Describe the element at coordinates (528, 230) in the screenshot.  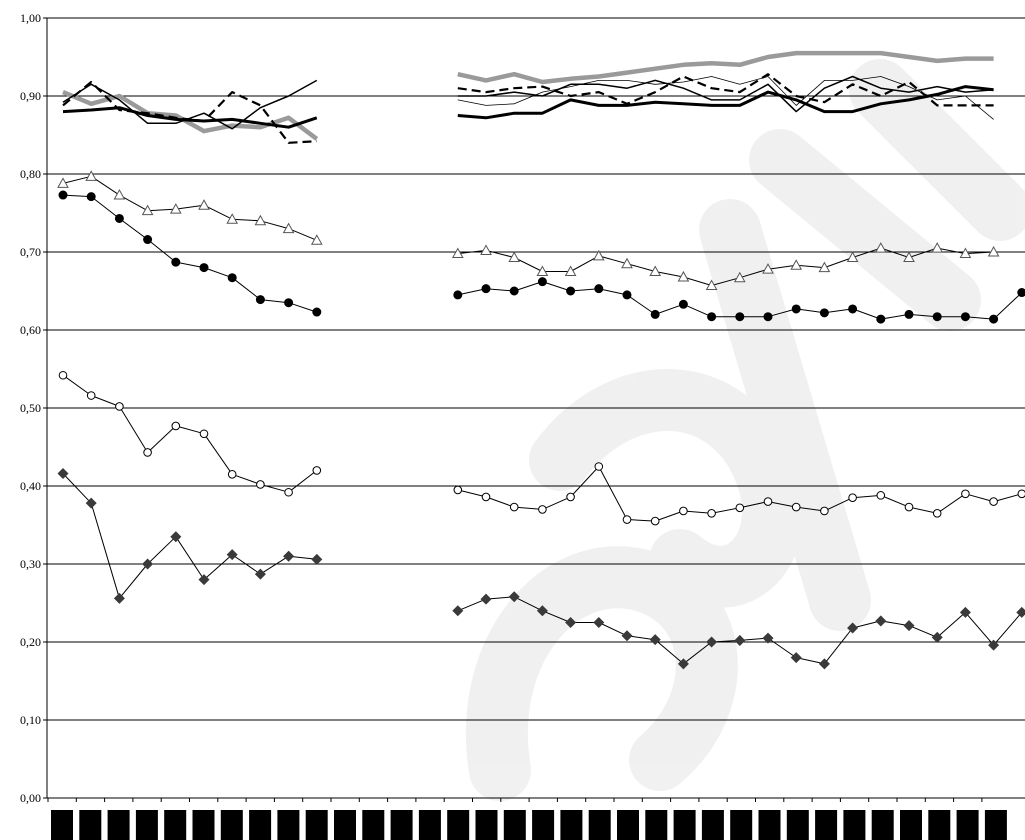
I see `series-open-triangle` at that location.